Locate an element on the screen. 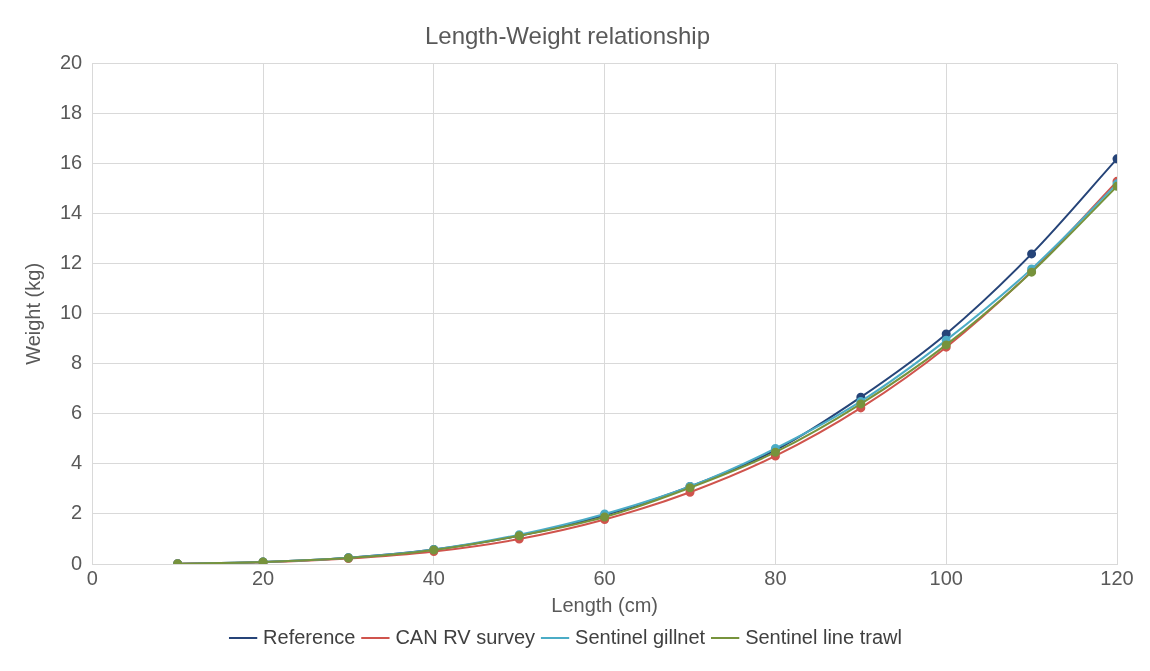 Image resolution: width=1150 pixels, height=671 pixels. x-axis-title: Length (cm) is located at coordinates (604, 604).